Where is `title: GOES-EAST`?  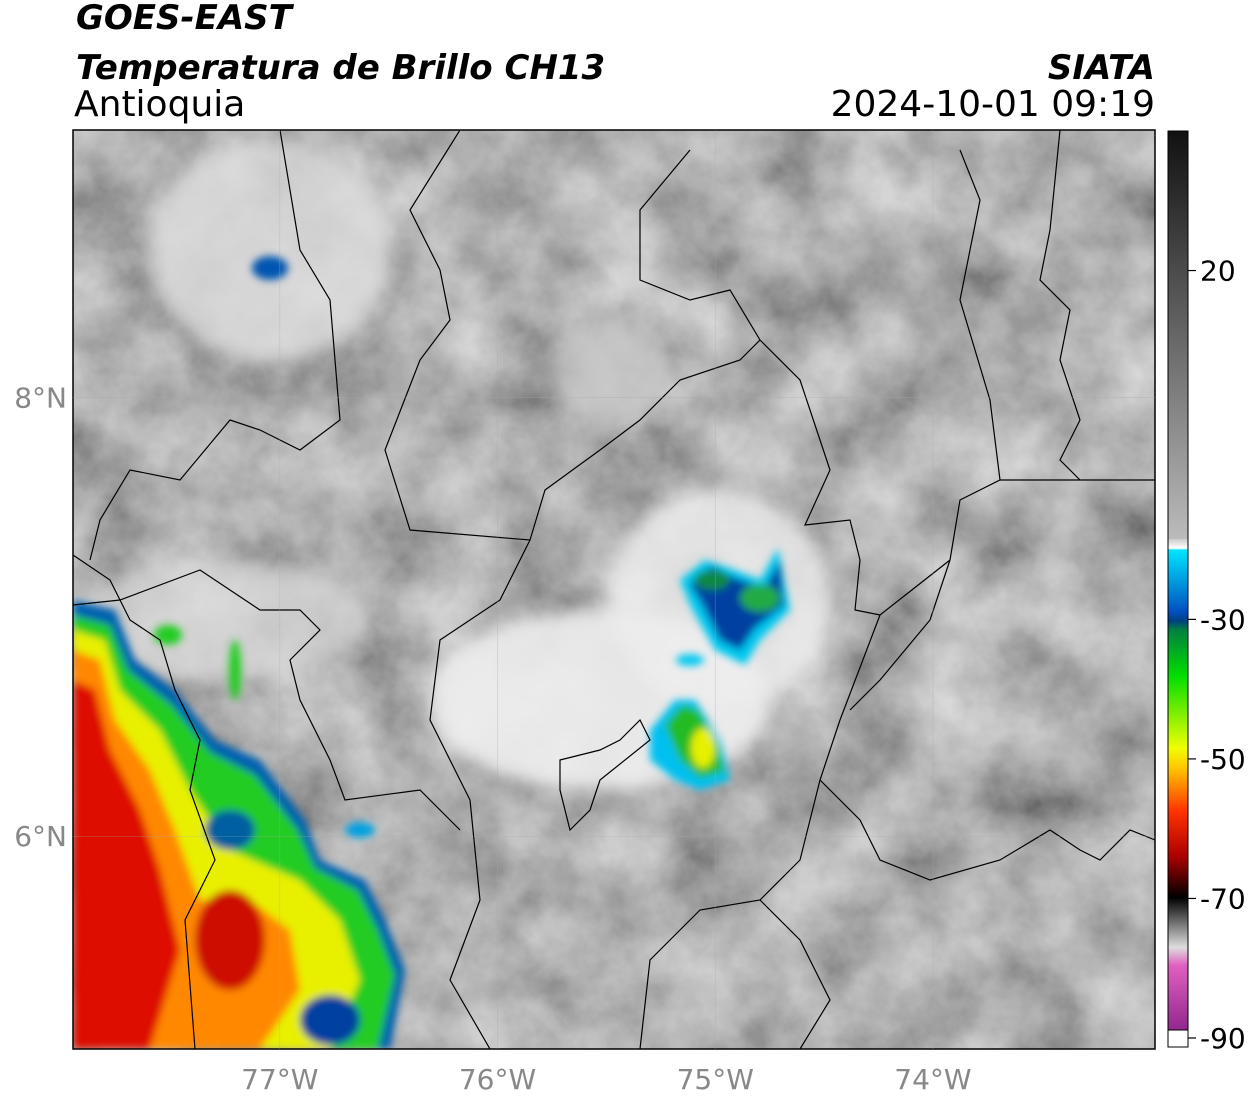 title: GOES-EAST is located at coordinates (185, 19).